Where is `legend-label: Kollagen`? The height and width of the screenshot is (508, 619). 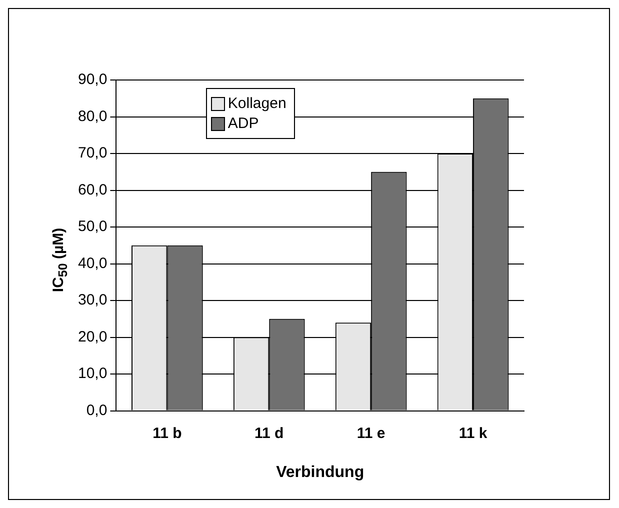
legend-label: Kollagen is located at coordinates (257, 103).